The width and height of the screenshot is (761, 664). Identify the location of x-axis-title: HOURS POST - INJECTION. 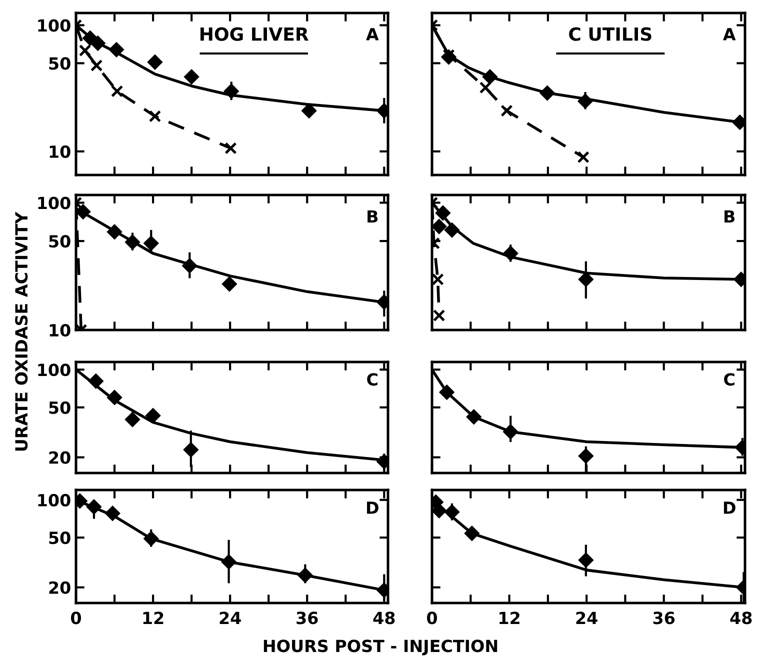
(381, 648).